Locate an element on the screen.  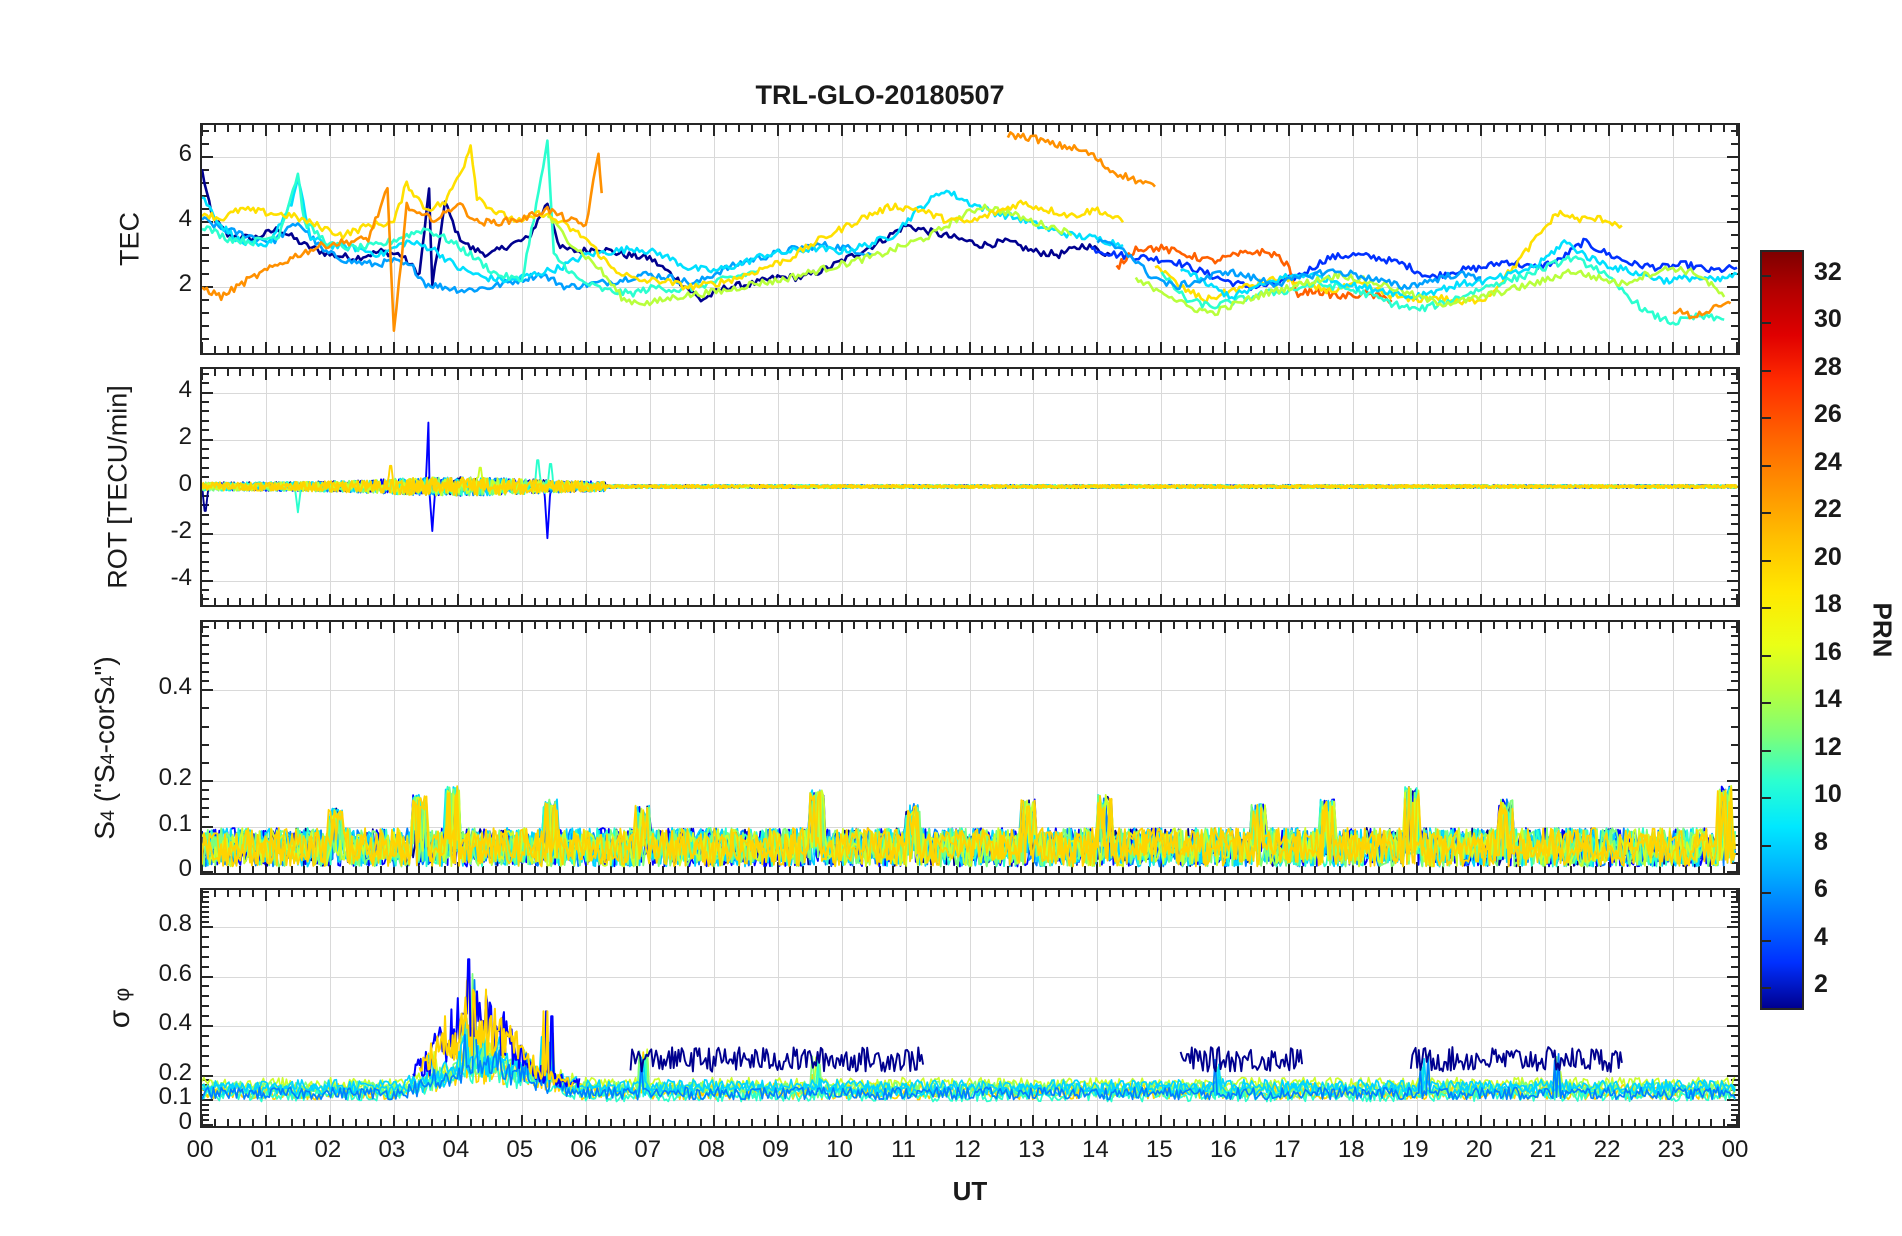
ytick-label: -2 is located at coordinates (181, 530).